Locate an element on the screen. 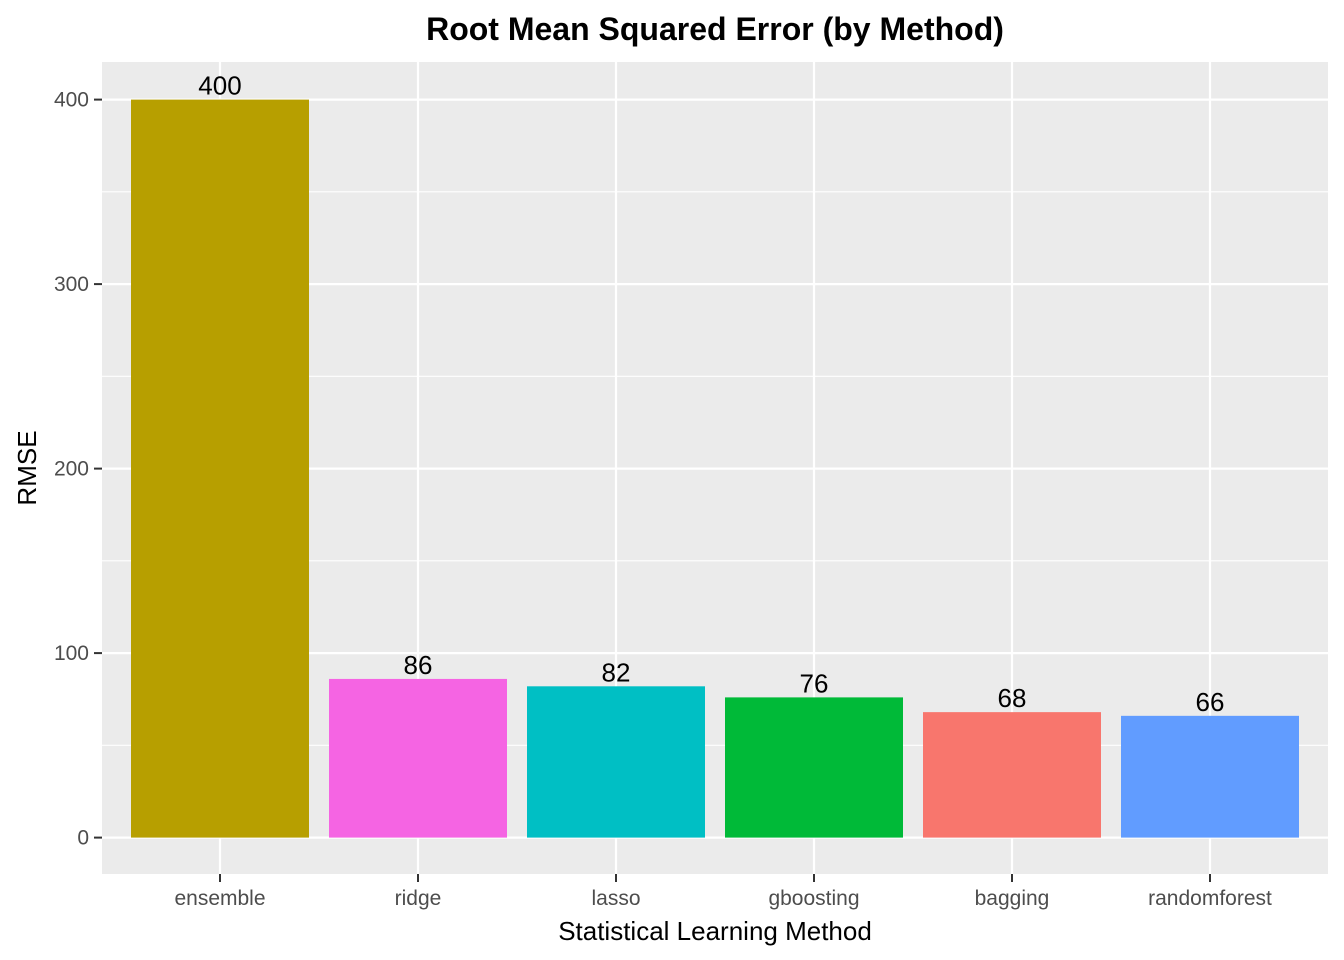 The width and height of the screenshot is (1344, 960). x-tick-label-gboosting: gboosting is located at coordinates (813, 898).